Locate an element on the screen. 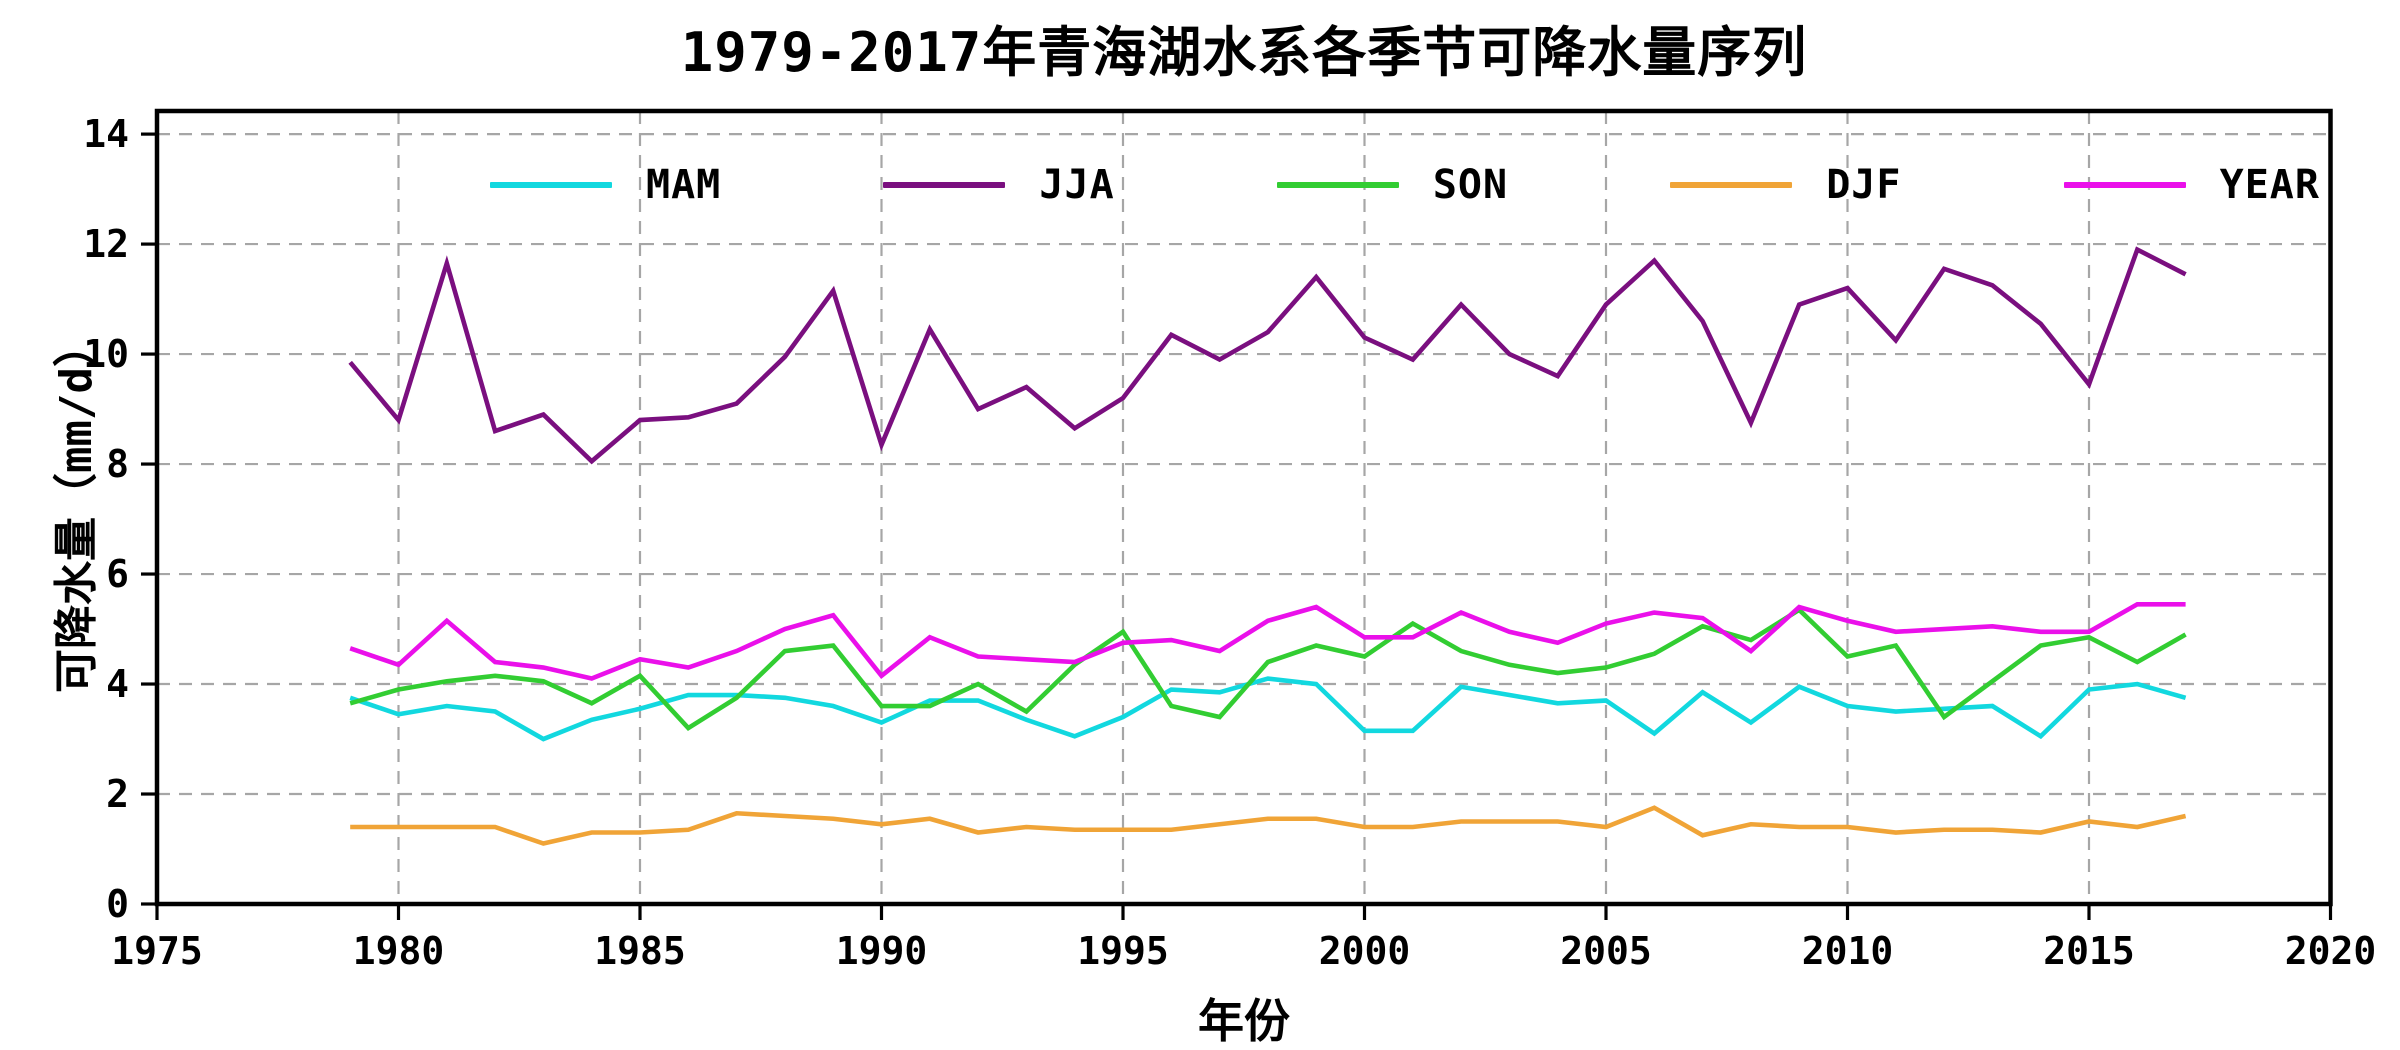  y-tick-label-14: 14 is located at coordinates (106, 134).